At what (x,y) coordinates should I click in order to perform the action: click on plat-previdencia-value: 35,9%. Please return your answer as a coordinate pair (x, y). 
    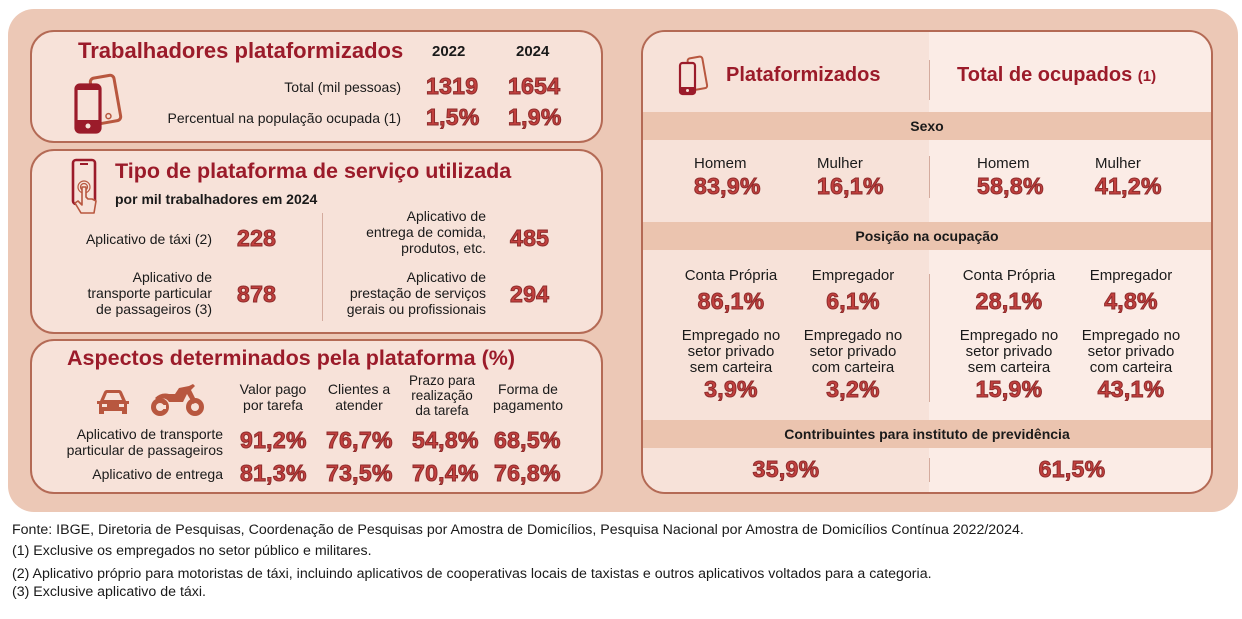
    Looking at the image, I should click on (786, 469).